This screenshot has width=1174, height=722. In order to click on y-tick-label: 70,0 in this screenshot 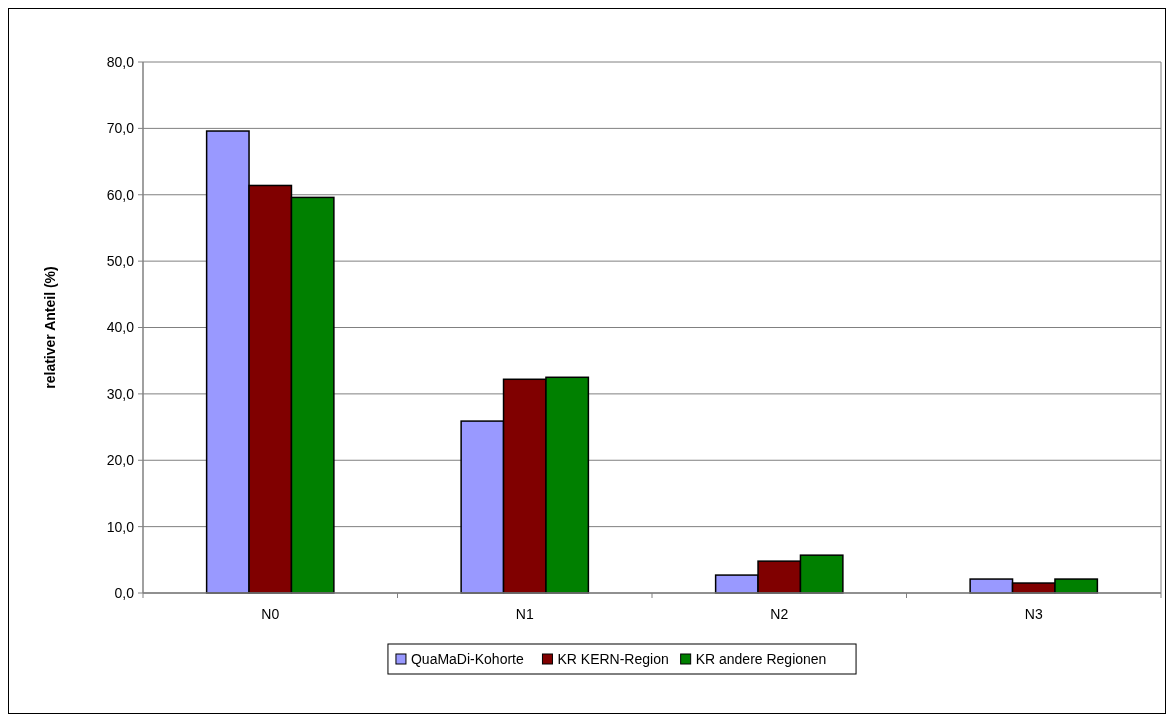, I will do `click(120, 128)`.